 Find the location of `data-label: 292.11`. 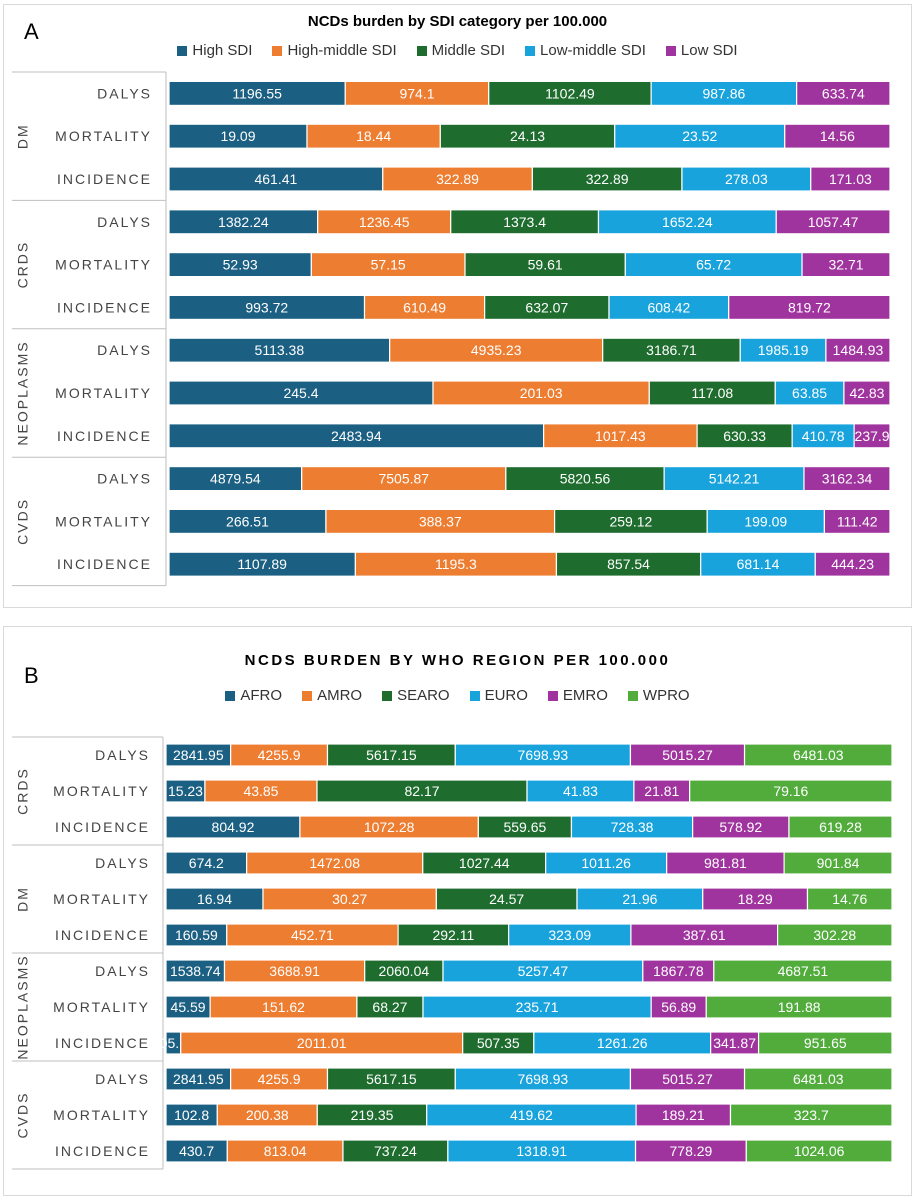

data-label: 292.11 is located at coordinates (453, 935).